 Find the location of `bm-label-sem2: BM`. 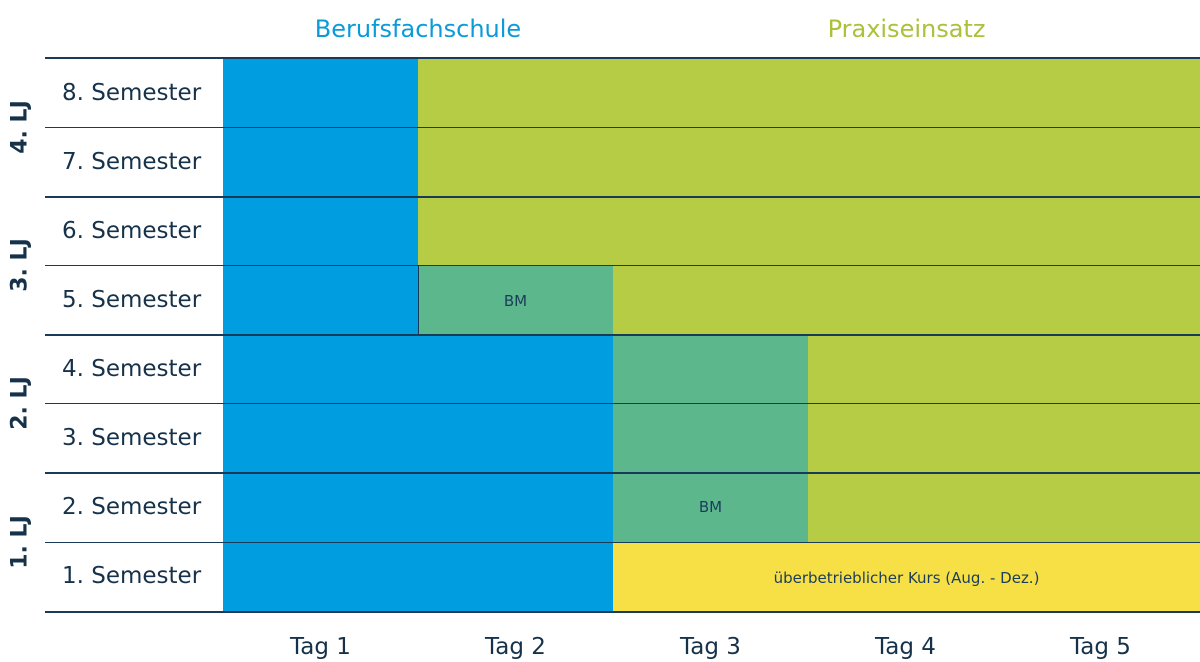

bm-label-sem2: BM is located at coordinates (710, 507).